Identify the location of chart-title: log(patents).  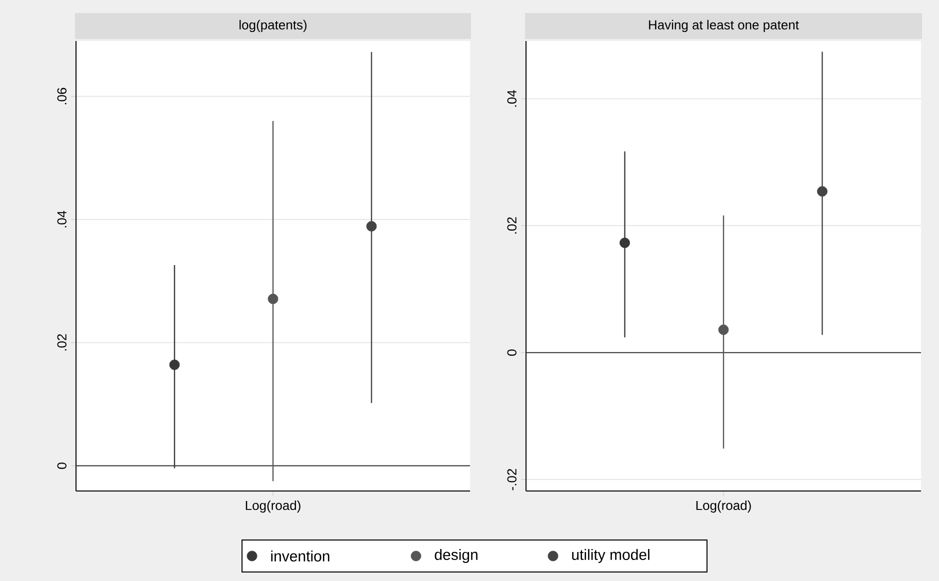
(273, 26).